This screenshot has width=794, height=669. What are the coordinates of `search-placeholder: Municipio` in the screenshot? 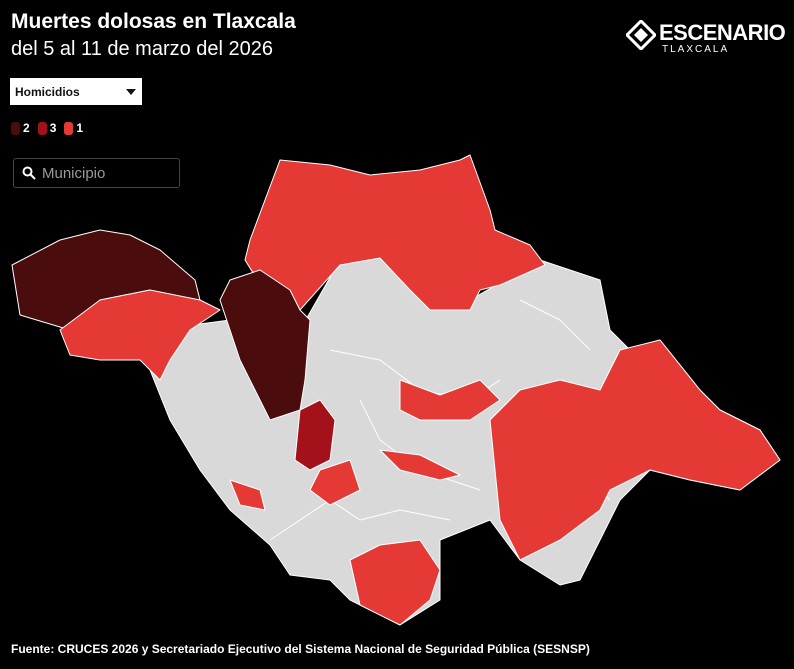 It's located at (74, 173).